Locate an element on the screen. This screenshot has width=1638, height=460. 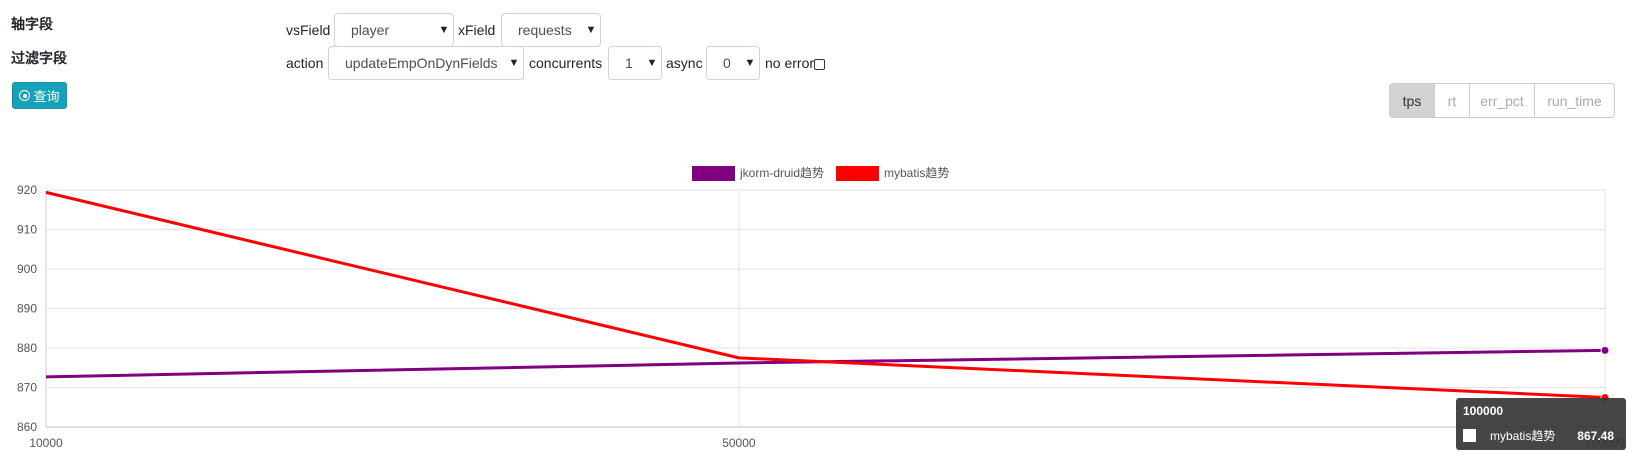
tooltip-title: 100000 is located at coordinates (1483, 411).